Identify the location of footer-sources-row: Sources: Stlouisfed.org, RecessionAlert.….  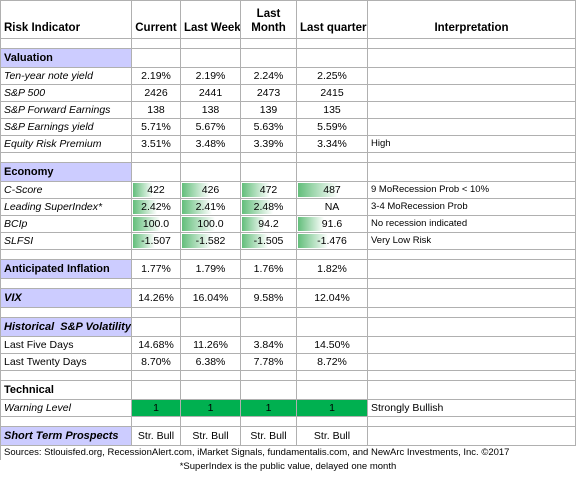
(288, 452).